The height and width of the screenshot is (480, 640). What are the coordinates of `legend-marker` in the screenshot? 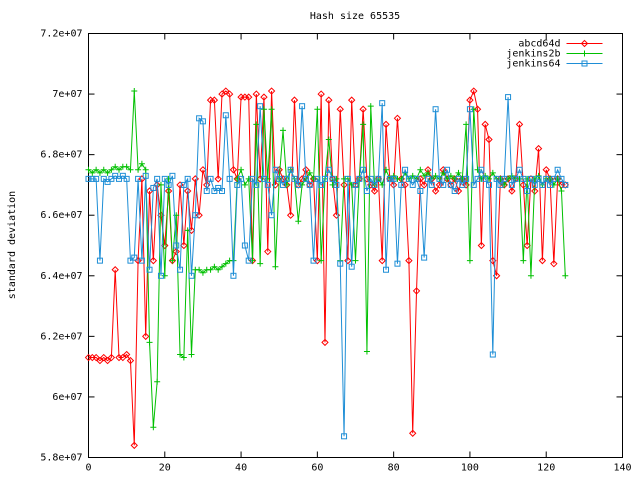 It's located at (584, 53).